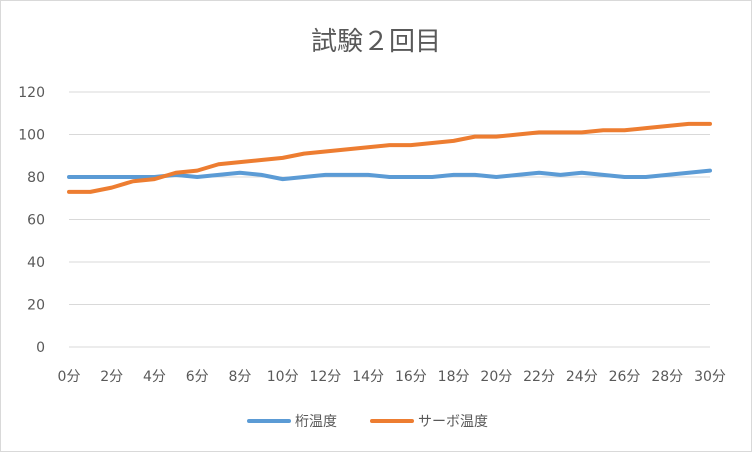 The height and width of the screenshot is (452, 752). What do you see at coordinates (539, 377) in the screenshot?
I see `x-tick-label: 22分` at bounding box center [539, 377].